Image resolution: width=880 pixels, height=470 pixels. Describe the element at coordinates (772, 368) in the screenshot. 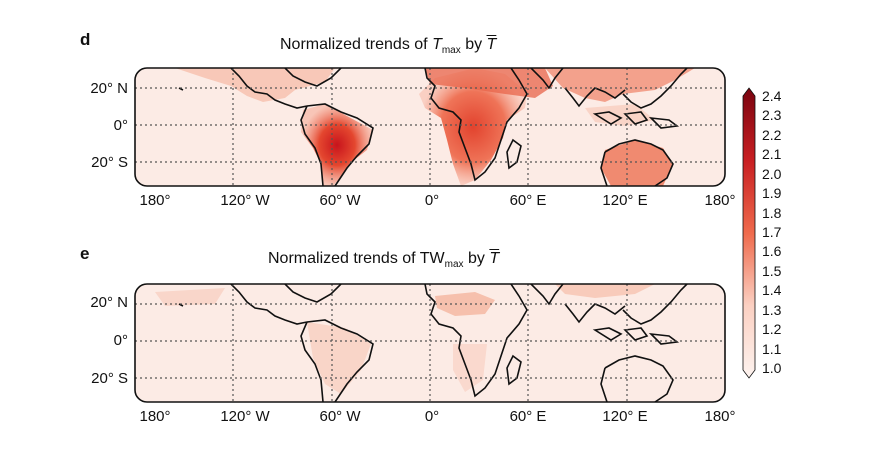

I see `colorbar-tick-label: 1.0` at that location.